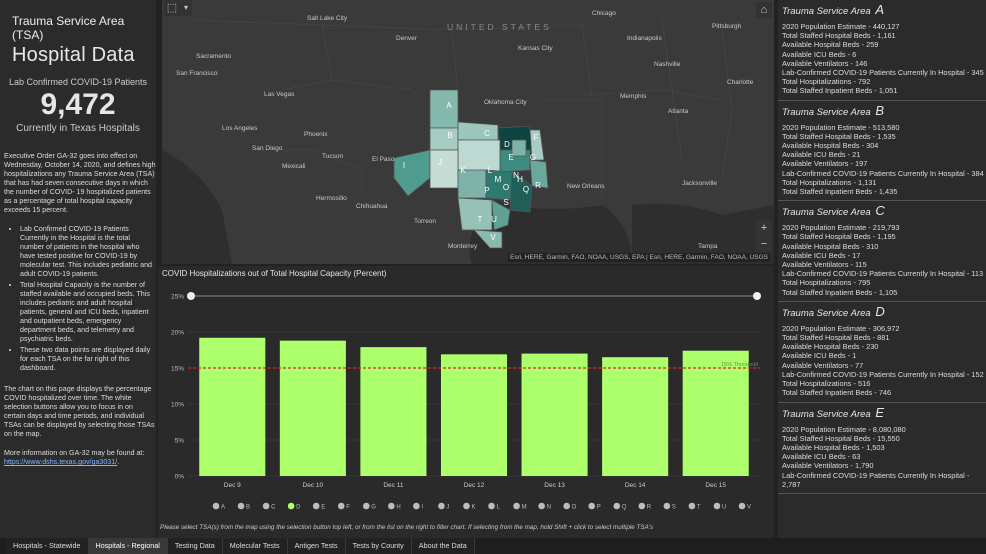  I want to click on tsa-label: C, so click(487, 133).